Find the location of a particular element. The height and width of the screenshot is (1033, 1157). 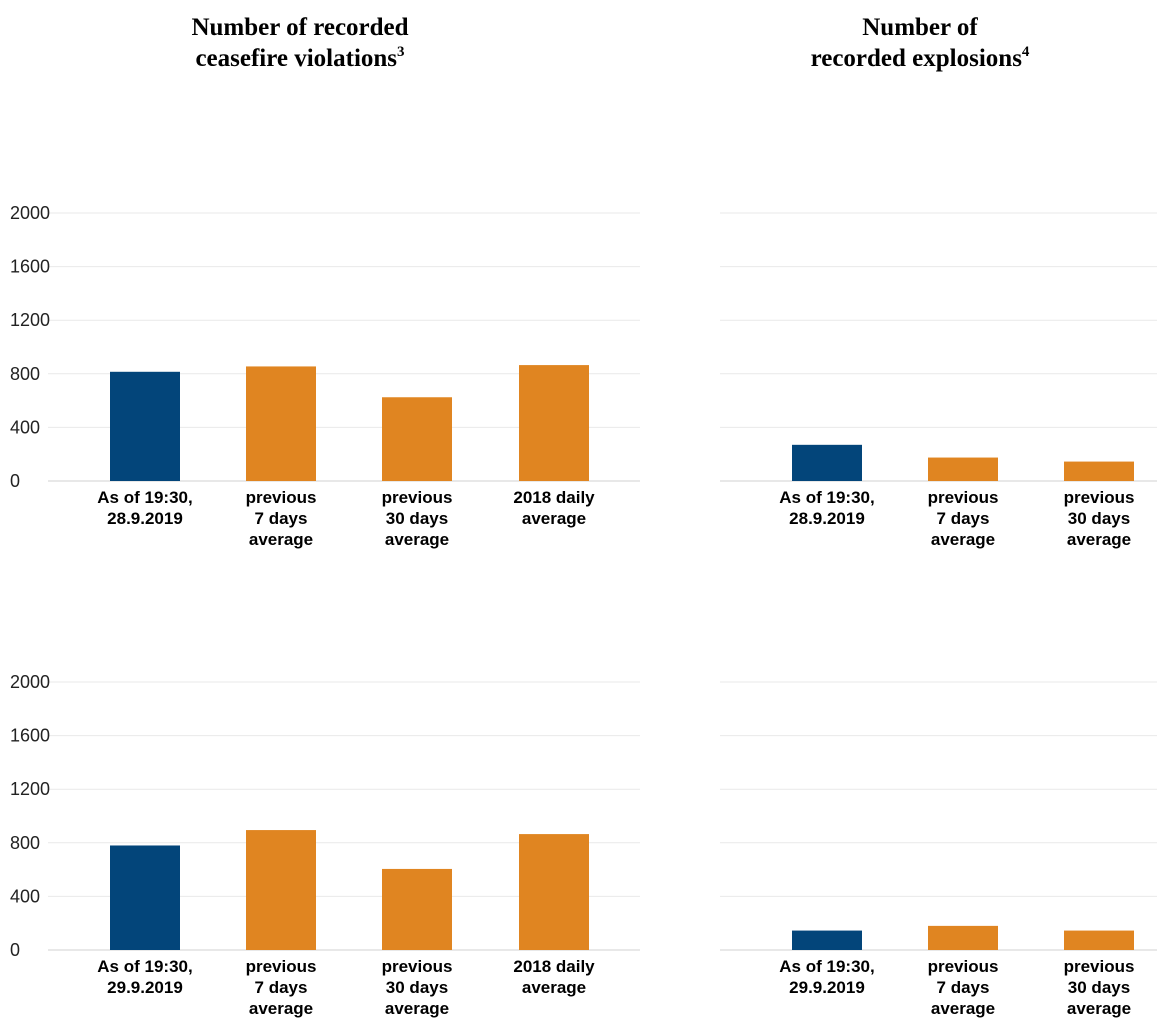

ceasefire-violations-heading: Number of recorded ceasefire violations3 is located at coordinates (300, 43).